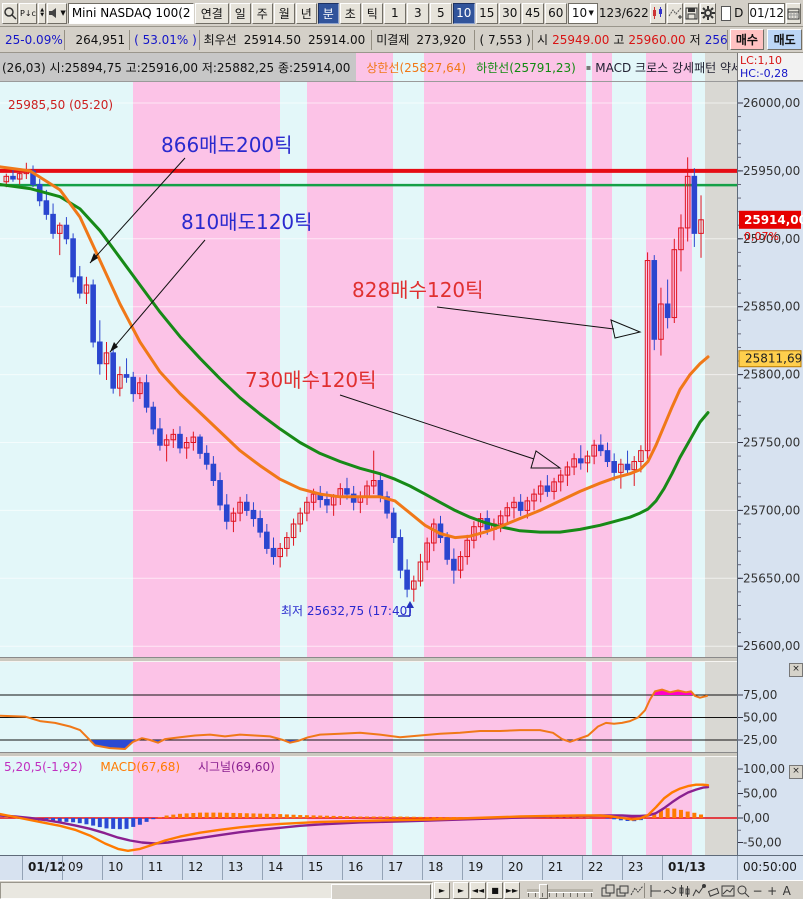 Image resolution: width=803 pixels, height=899 pixels. I want to click on eraser-icon, so click(713, 890).